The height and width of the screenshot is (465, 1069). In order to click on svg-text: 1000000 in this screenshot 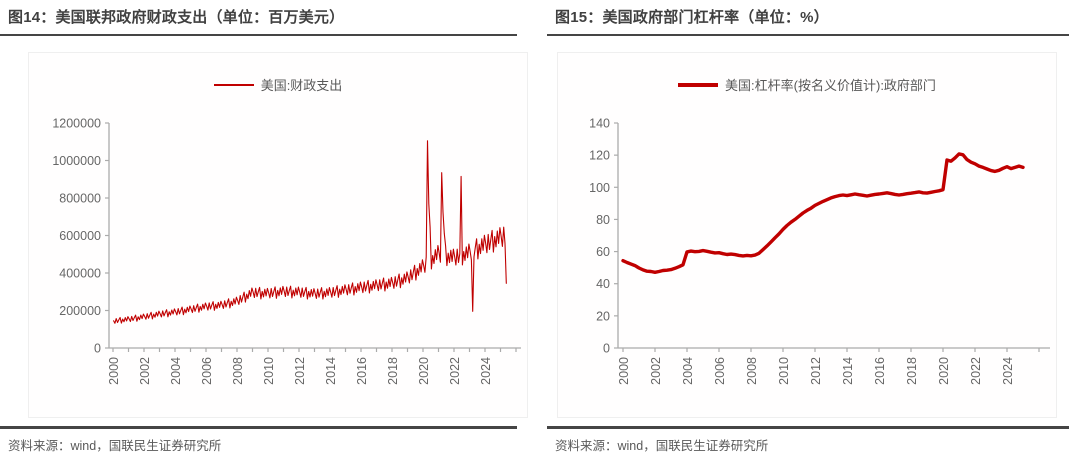, I will do `click(76, 161)`.